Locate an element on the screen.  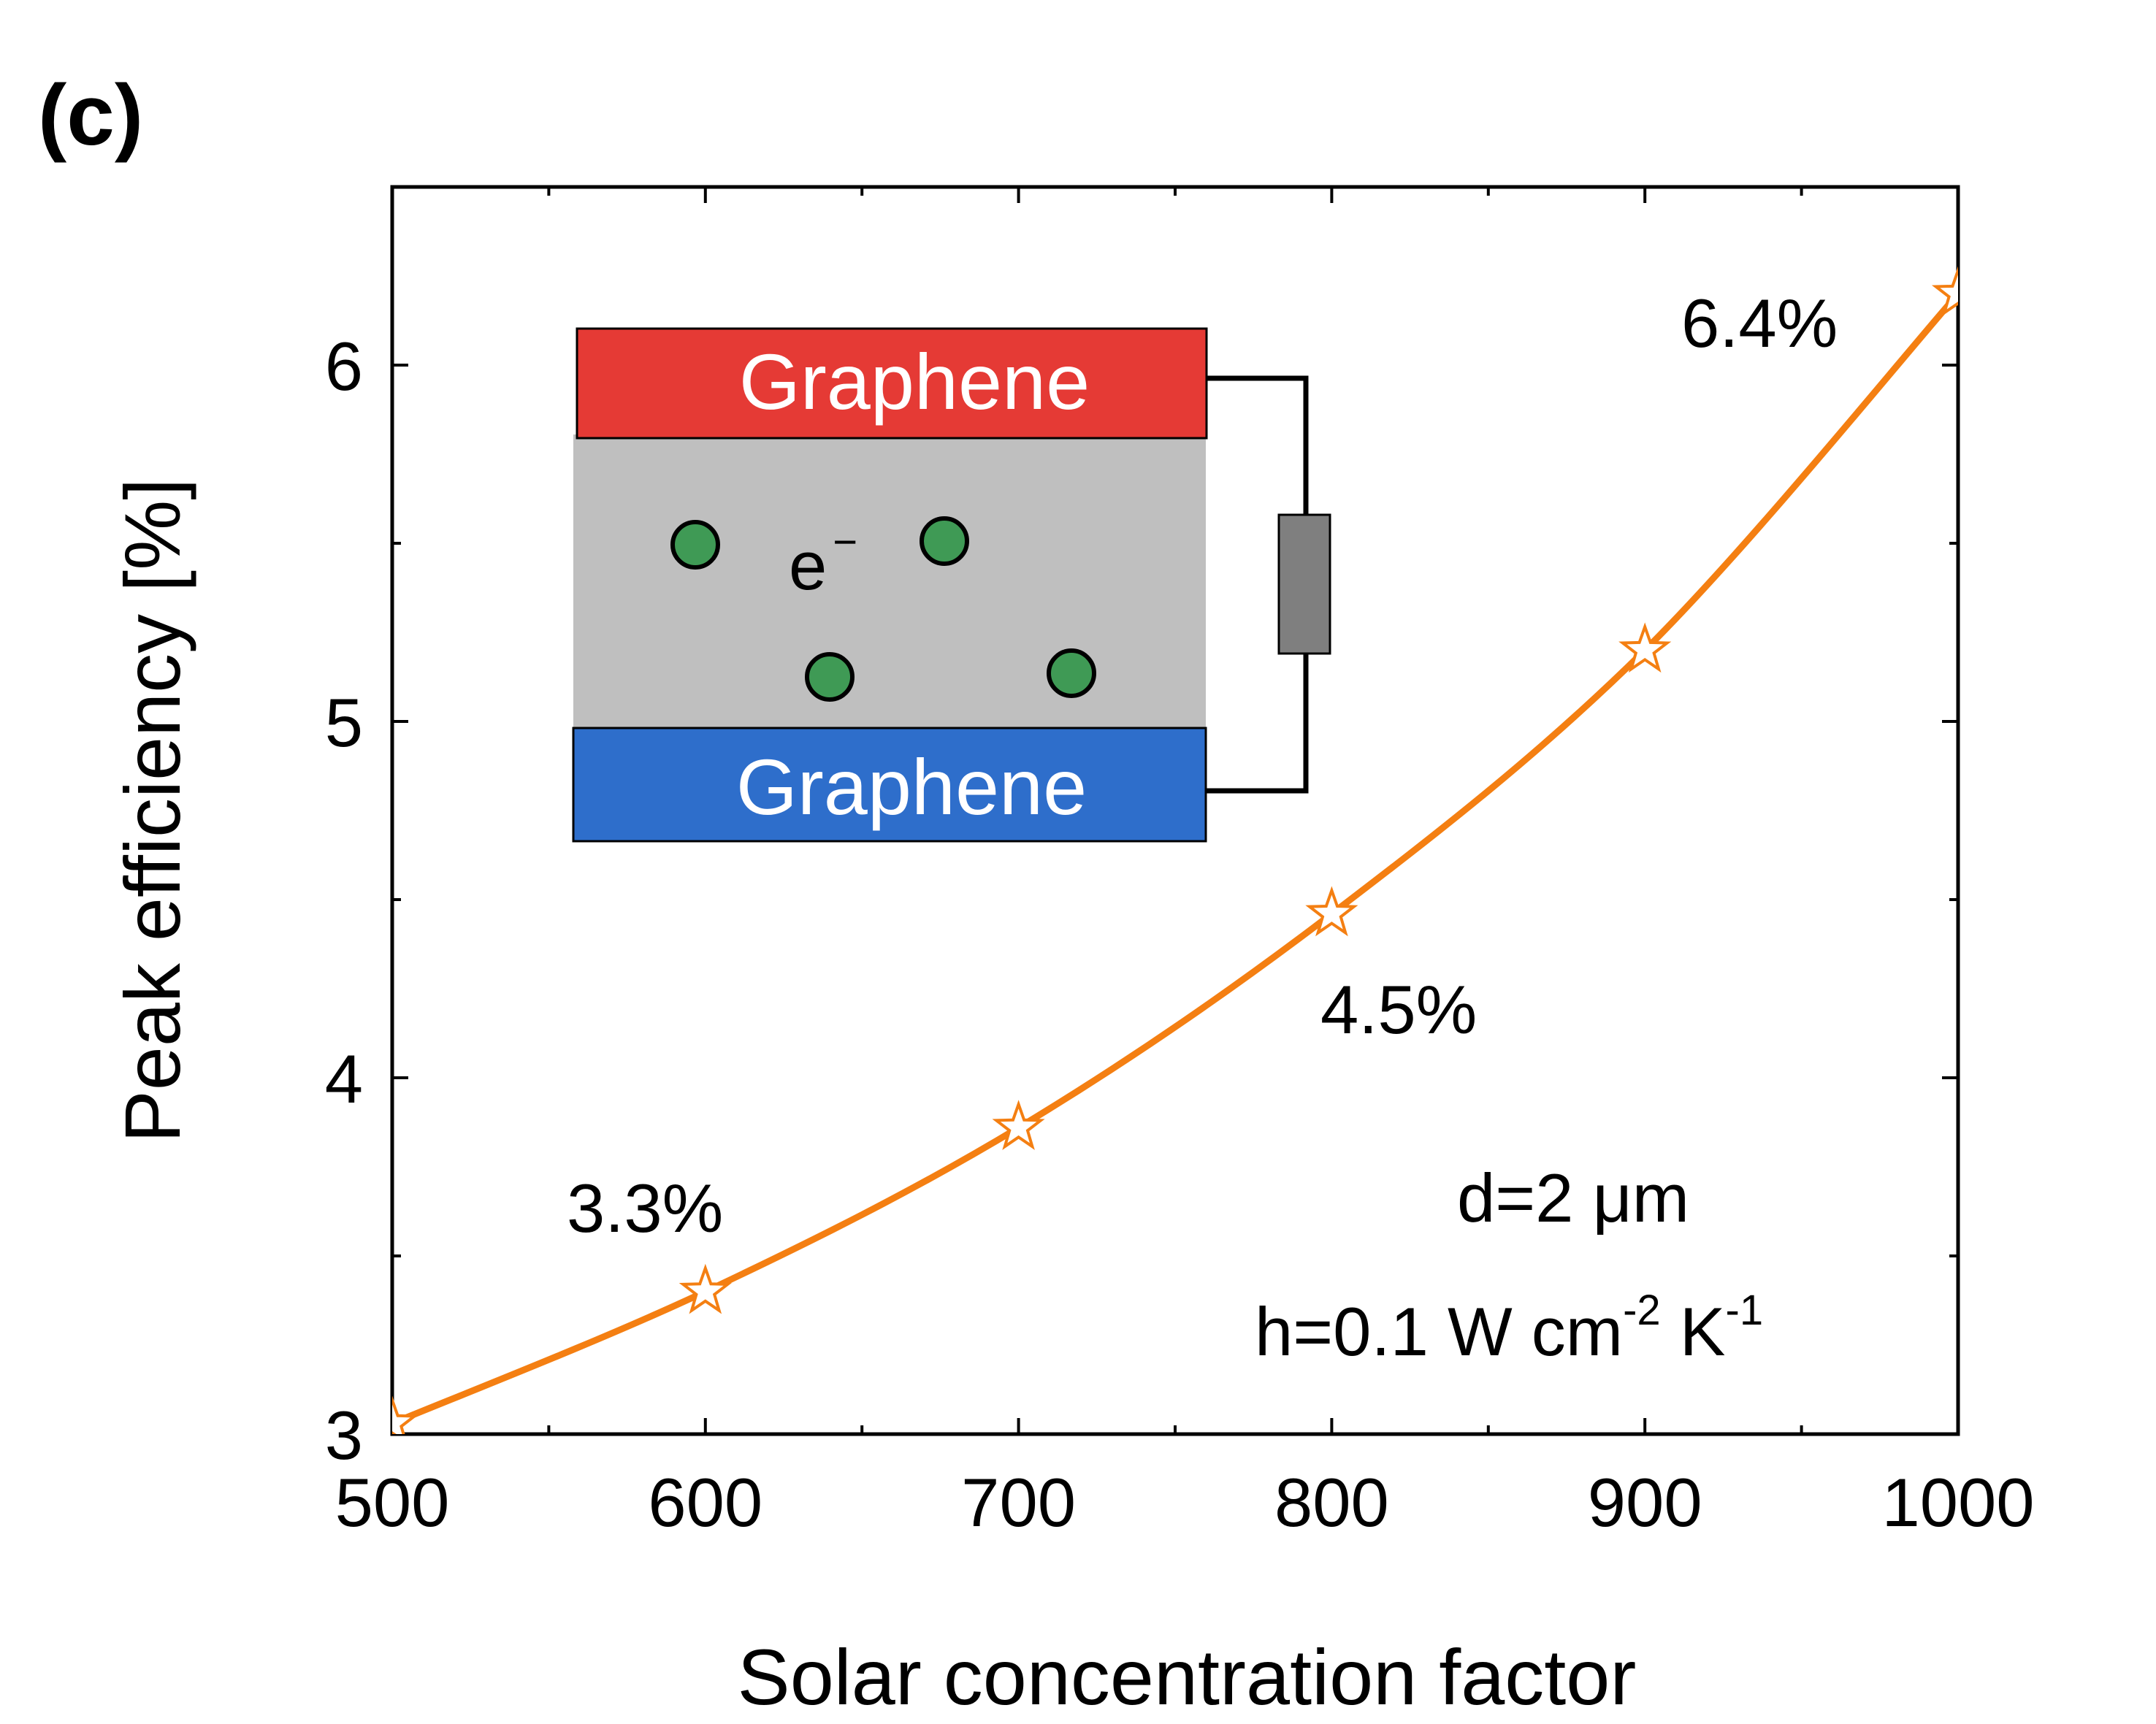
data-label-3-3: 3.3% is located at coordinates (645, 1208).